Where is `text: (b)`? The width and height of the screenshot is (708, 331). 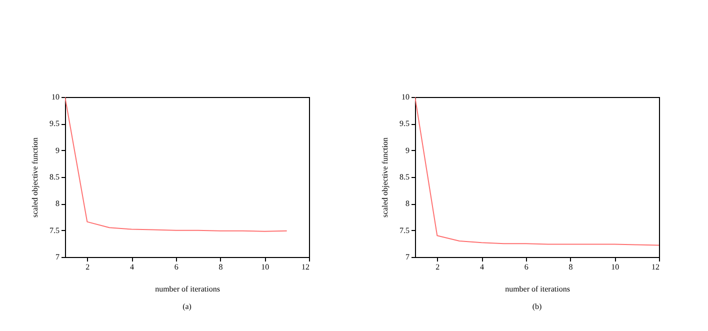 text: (b) is located at coordinates (537, 306).